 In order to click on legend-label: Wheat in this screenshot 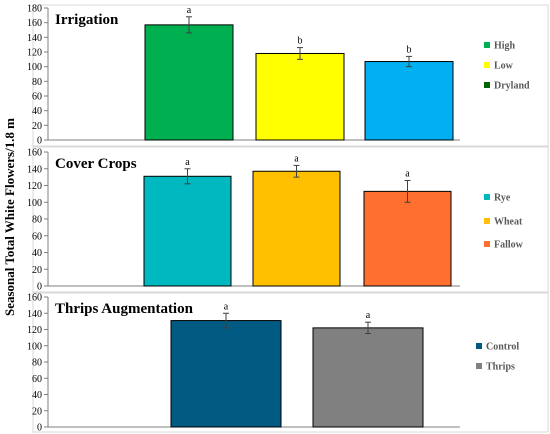, I will do `click(508, 222)`.